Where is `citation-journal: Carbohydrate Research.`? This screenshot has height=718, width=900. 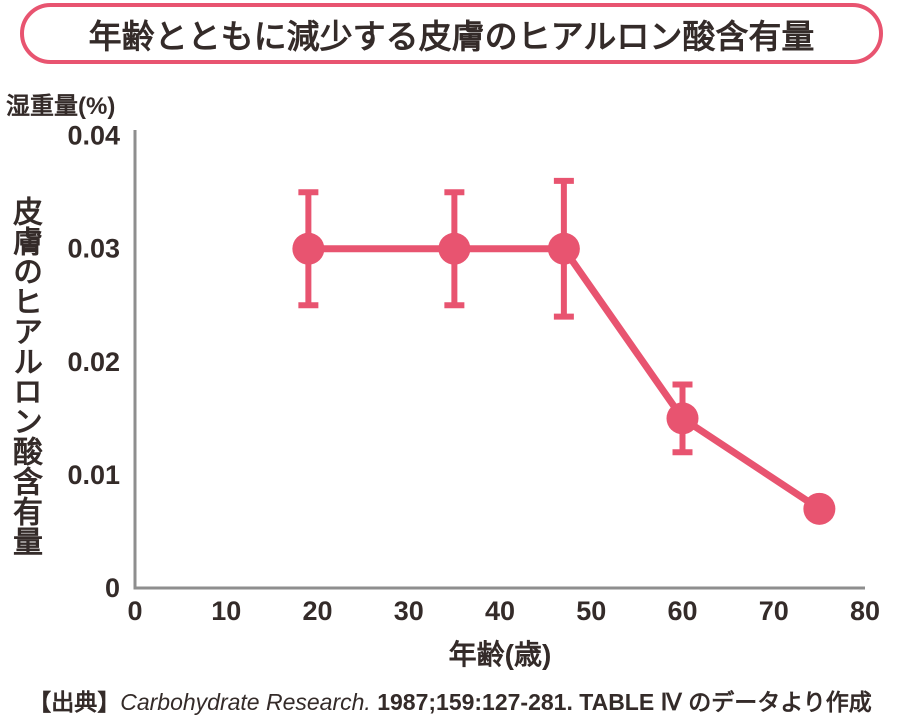 citation-journal: Carbohydrate Research. is located at coordinates (245, 702).